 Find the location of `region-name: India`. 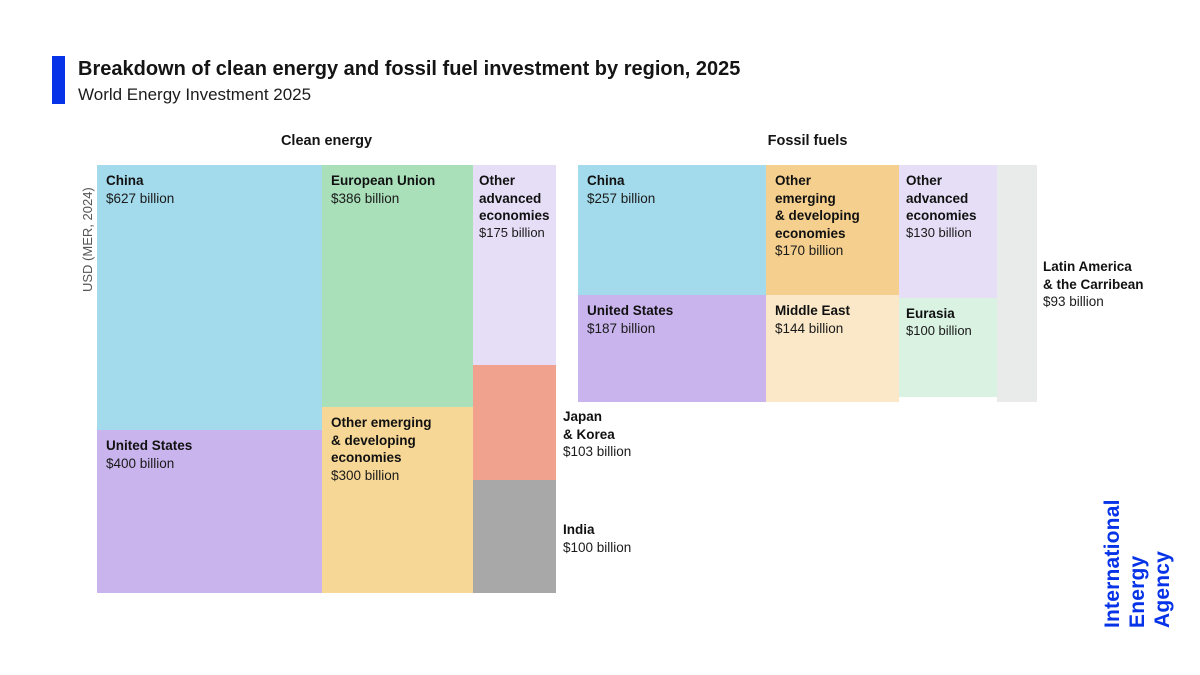

region-name: India is located at coordinates (579, 529).